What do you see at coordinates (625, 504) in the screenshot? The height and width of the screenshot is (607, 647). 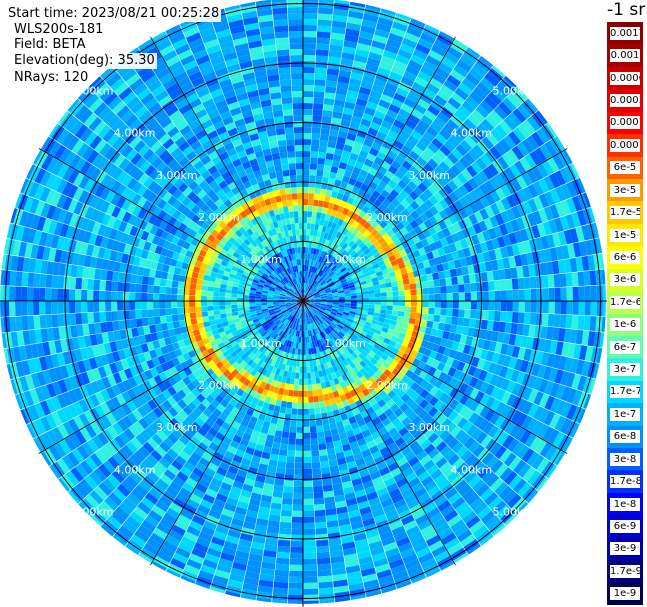 I see `colorbar-tick-label: 1e-8` at bounding box center [625, 504].